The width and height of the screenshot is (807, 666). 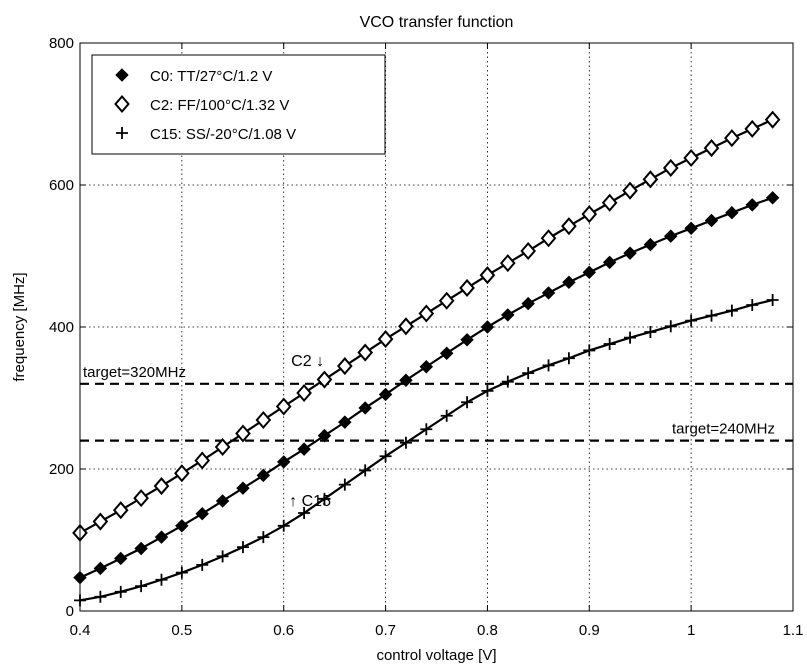 What do you see at coordinates (436, 655) in the screenshot?
I see `x-axis-label: control voltage [V]` at bounding box center [436, 655].